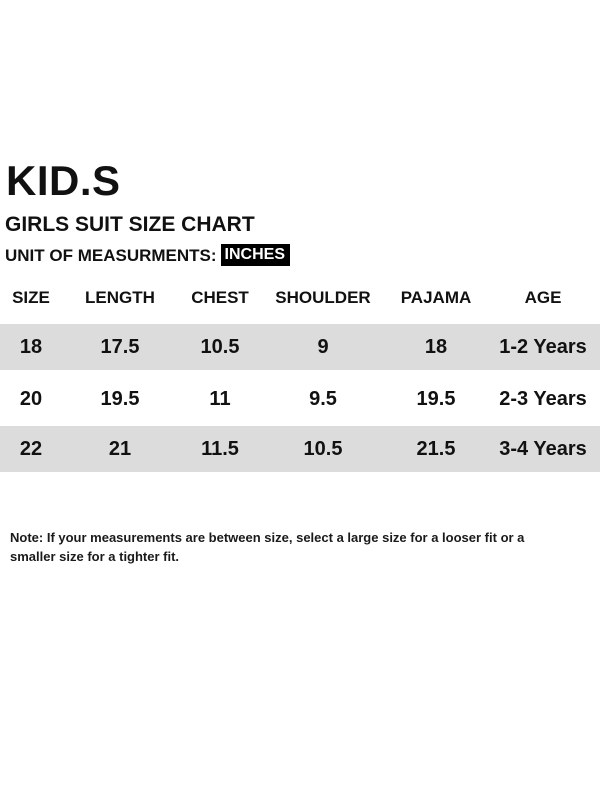 Image resolution: width=600 pixels, height=800 pixels. What do you see at coordinates (255, 255) in the screenshot?
I see `unit-badge: INCHES` at bounding box center [255, 255].